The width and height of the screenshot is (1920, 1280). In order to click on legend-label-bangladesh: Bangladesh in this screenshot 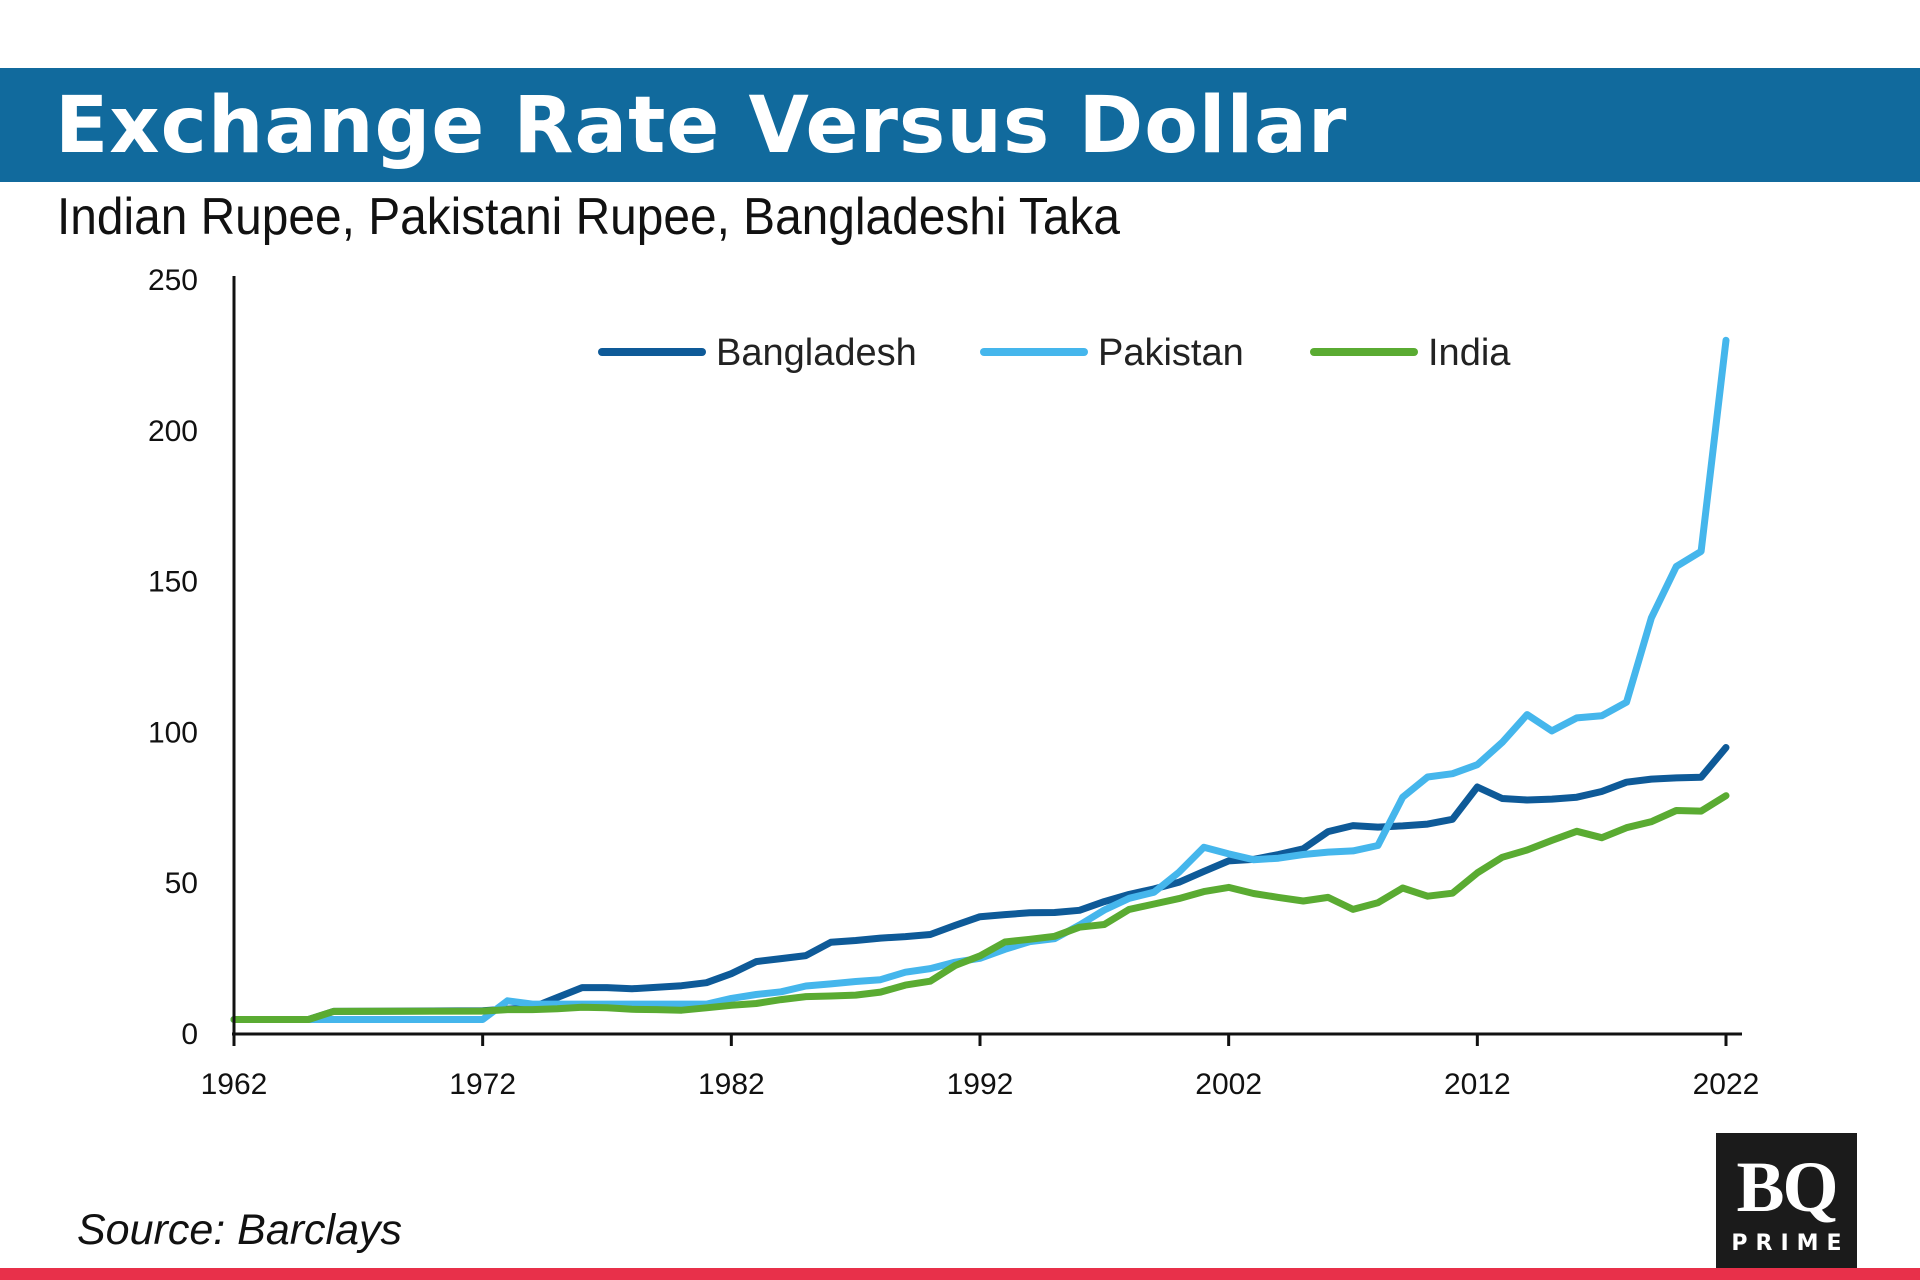, I will do `click(816, 353)`.